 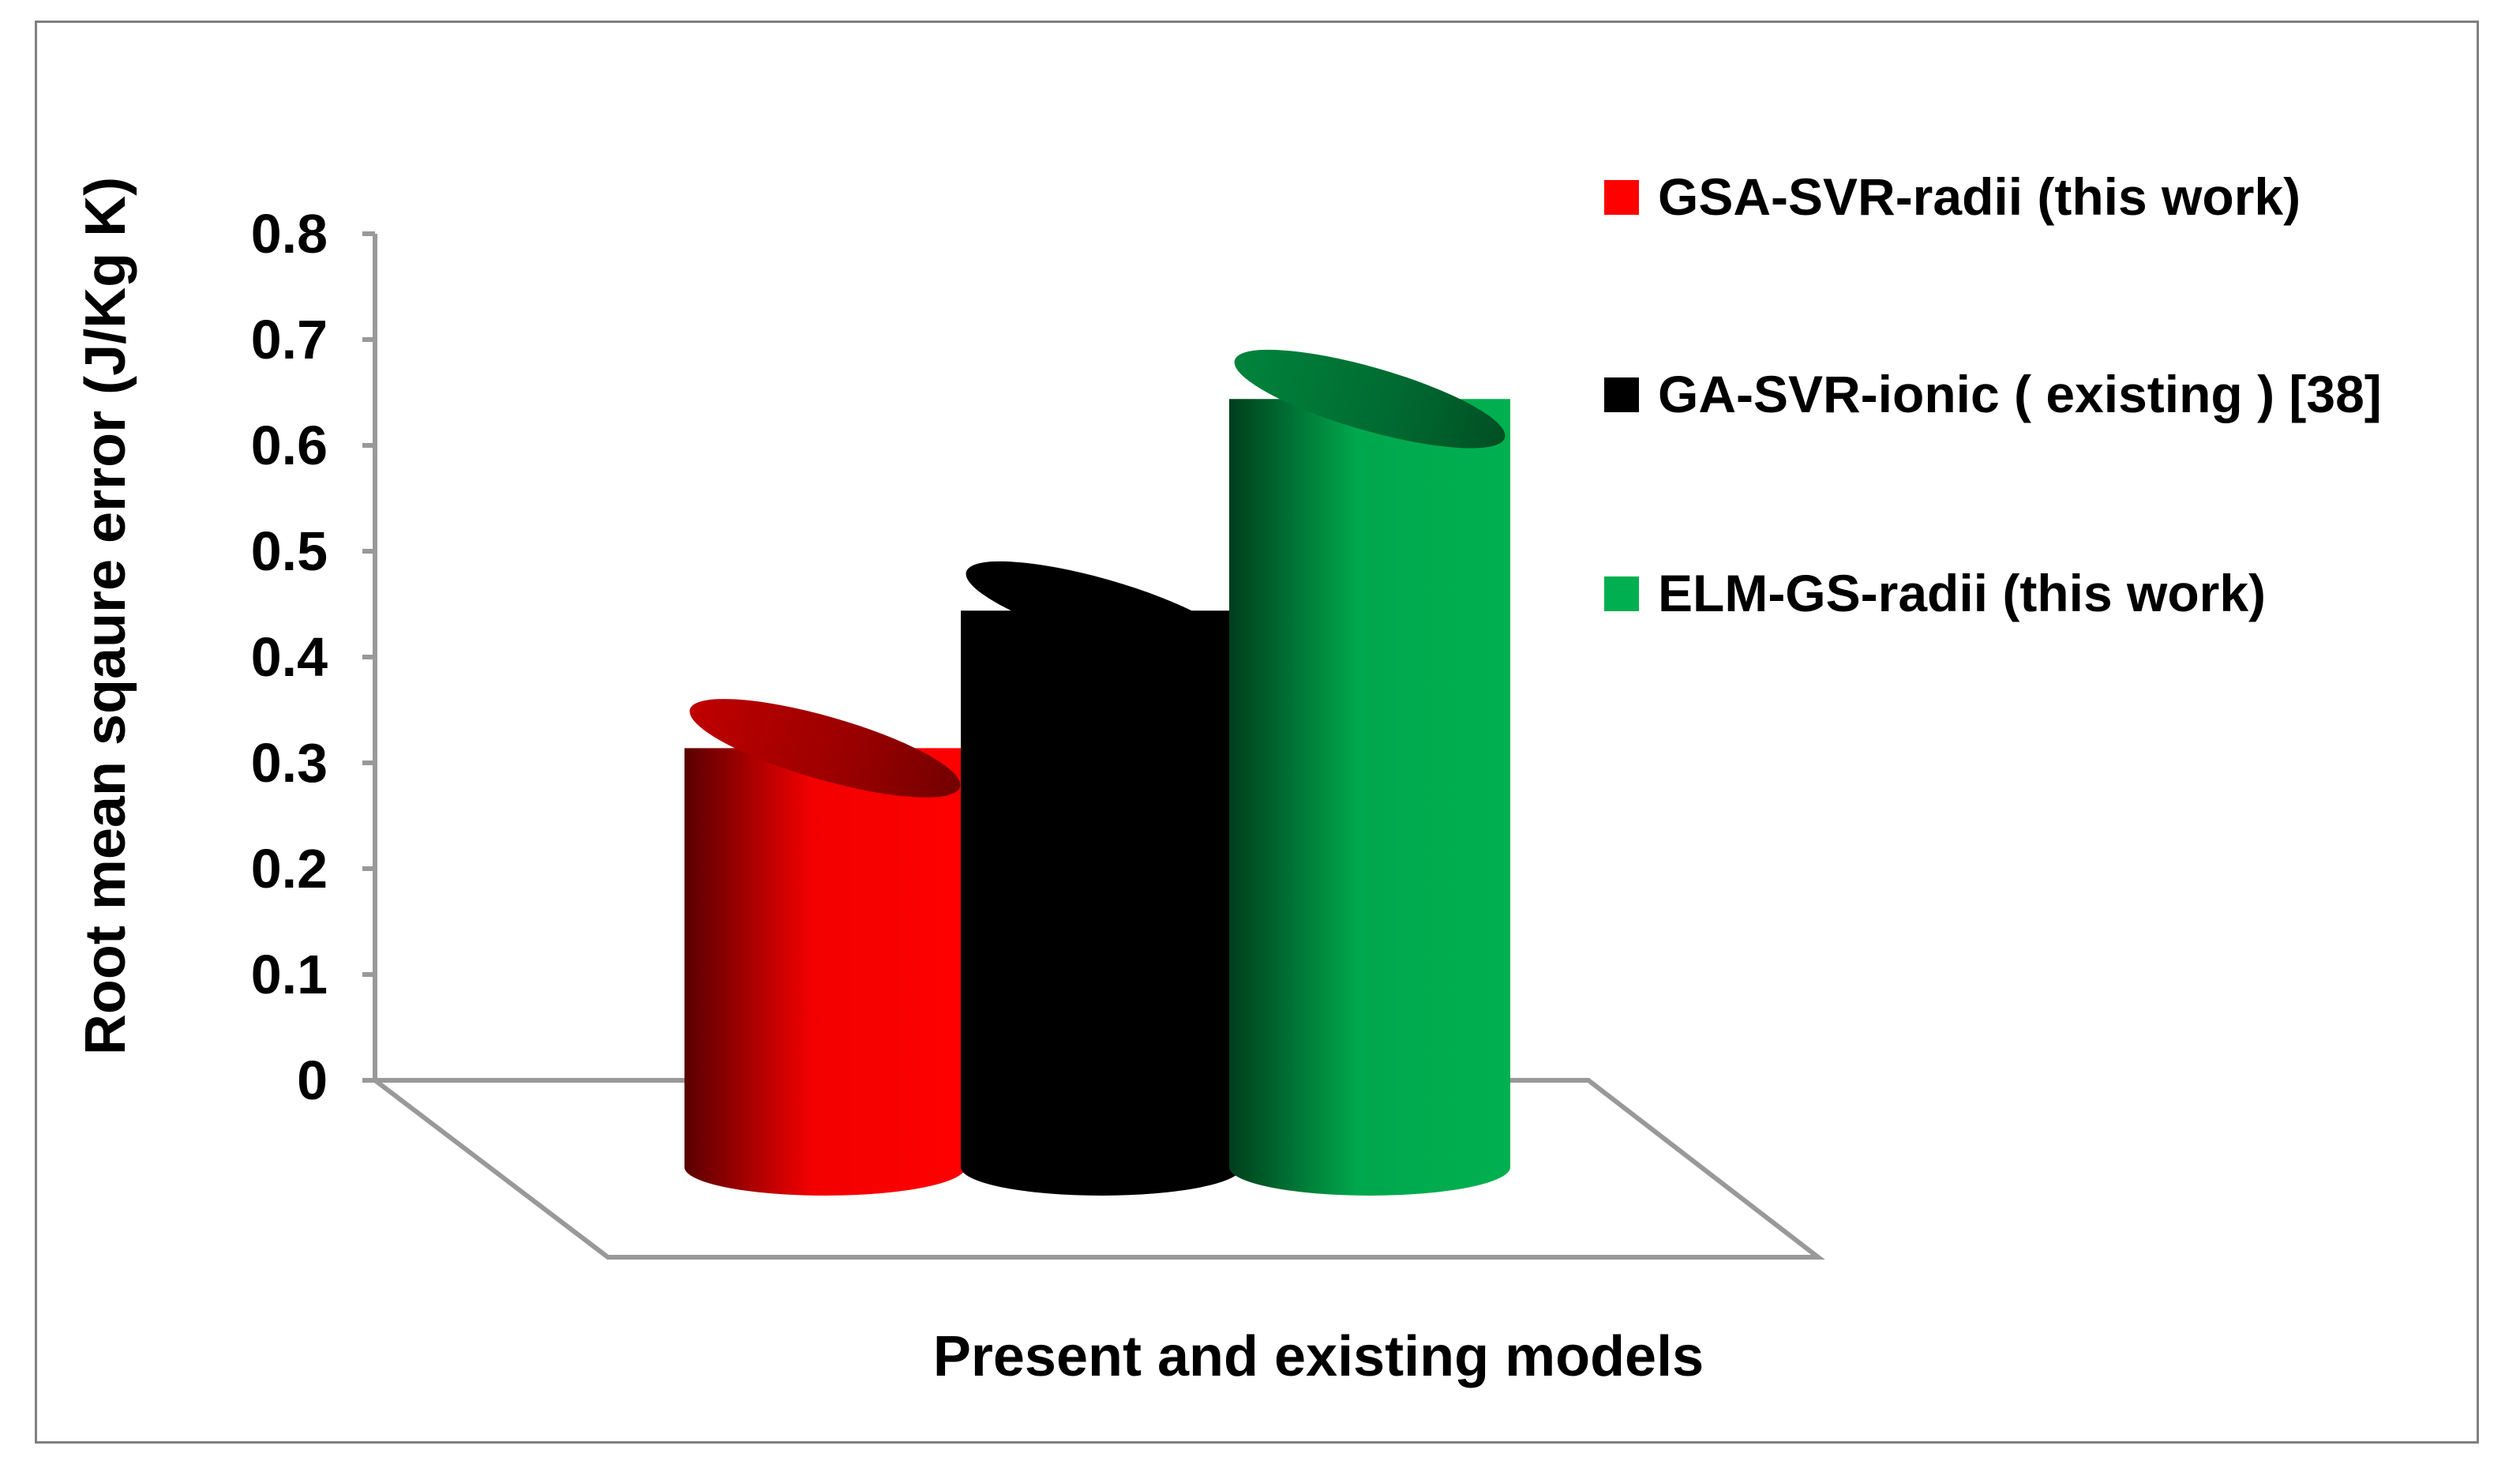 I want to click on legend-label: ELM-GS-radii (this work), so click(x=1962, y=593).